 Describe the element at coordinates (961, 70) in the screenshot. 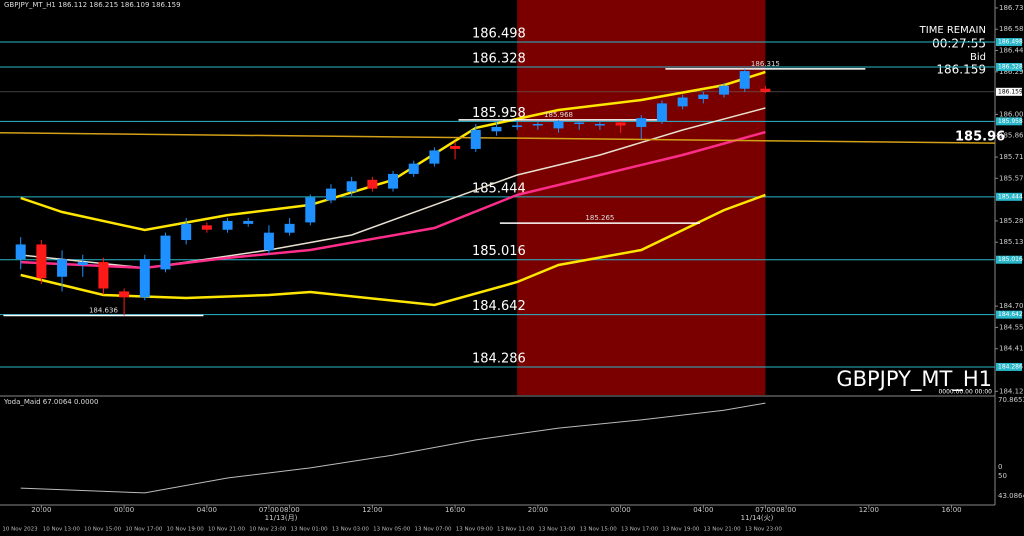

I see `bid: 186.159` at that location.